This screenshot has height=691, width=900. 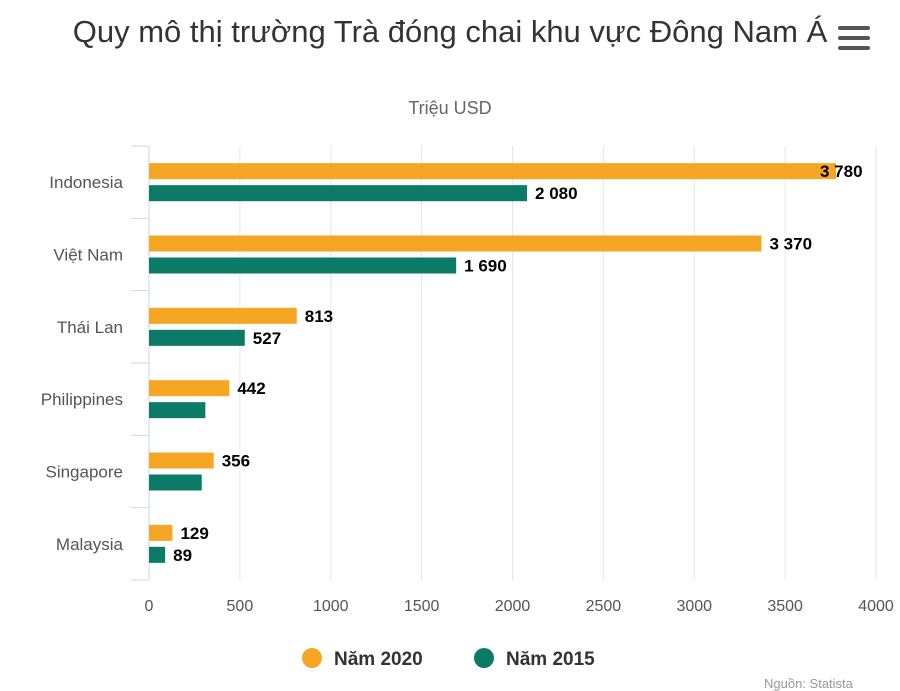 What do you see at coordinates (694, 606) in the screenshot?
I see `x-tick-label: 3000` at bounding box center [694, 606].